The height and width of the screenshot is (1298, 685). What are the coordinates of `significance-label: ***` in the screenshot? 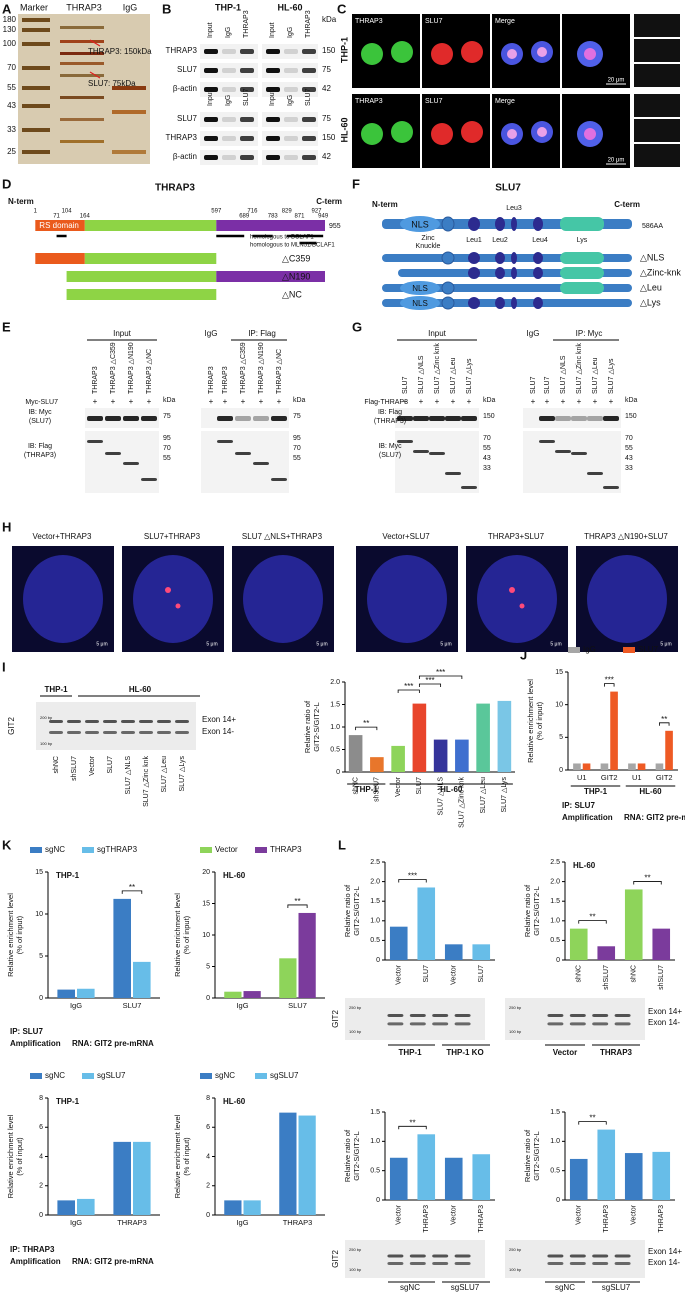 It's located at (440, 672).